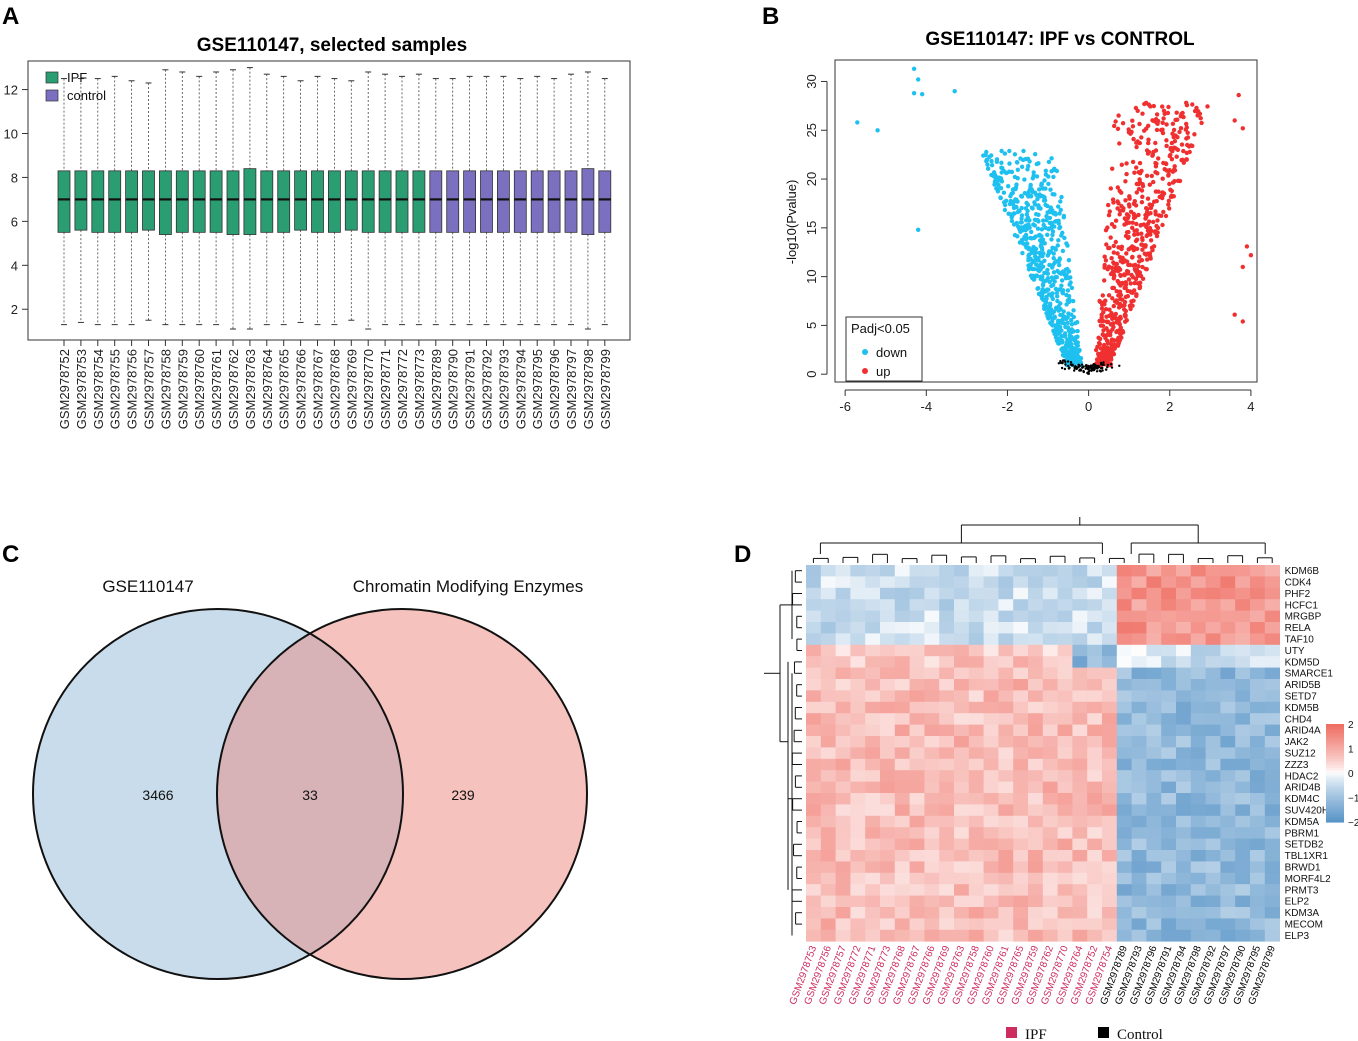 The image size is (1358, 1041). What do you see at coordinates (1310, 811) in the screenshot?
I see `row-label-SUV420H1: SUV420H1` at bounding box center [1310, 811].